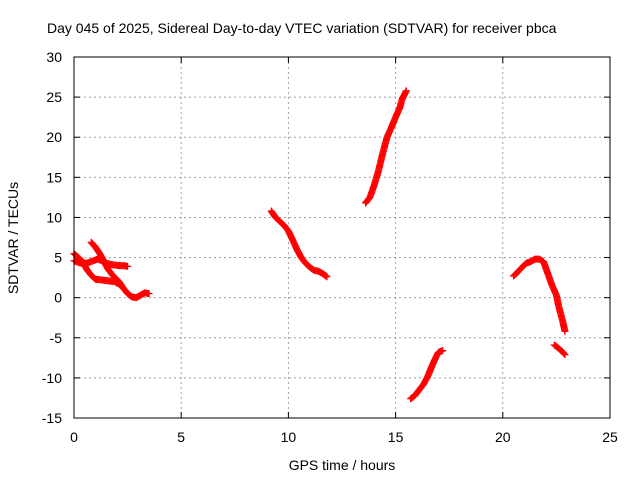 The width and height of the screenshot is (640, 480). What do you see at coordinates (610, 437) in the screenshot?
I see `x-tick-label: 25` at bounding box center [610, 437].